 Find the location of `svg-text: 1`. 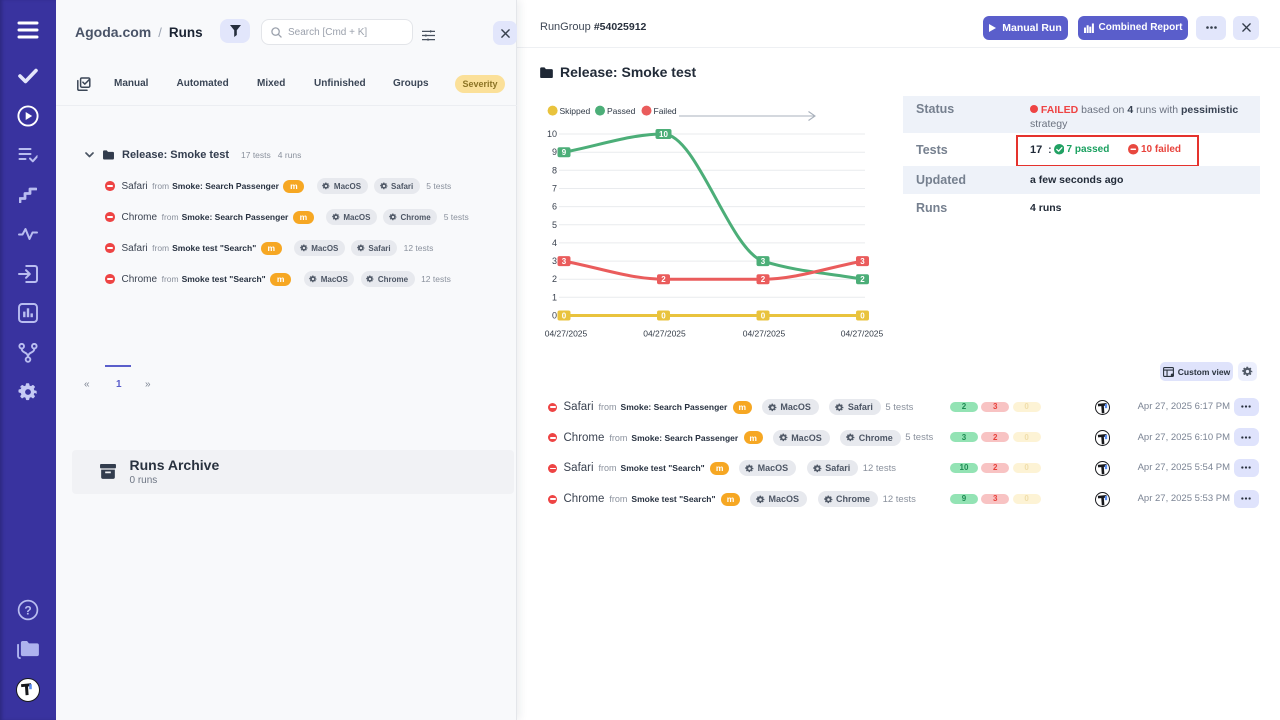

svg-text: 1 is located at coordinates (554, 297).